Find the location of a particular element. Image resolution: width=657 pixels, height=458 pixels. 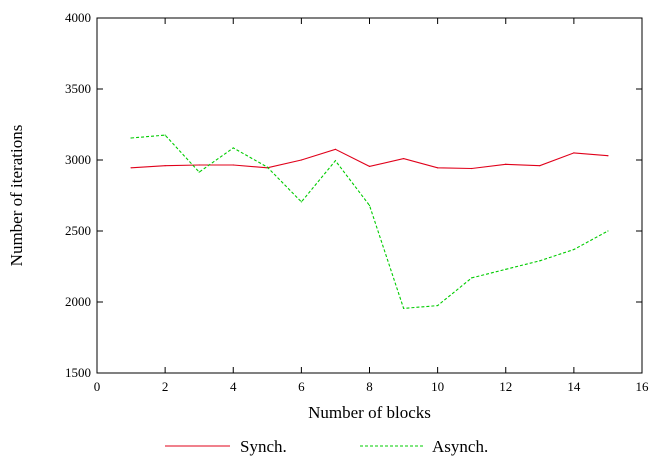

legend-label-synch: Synch. is located at coordinates (263, 446).